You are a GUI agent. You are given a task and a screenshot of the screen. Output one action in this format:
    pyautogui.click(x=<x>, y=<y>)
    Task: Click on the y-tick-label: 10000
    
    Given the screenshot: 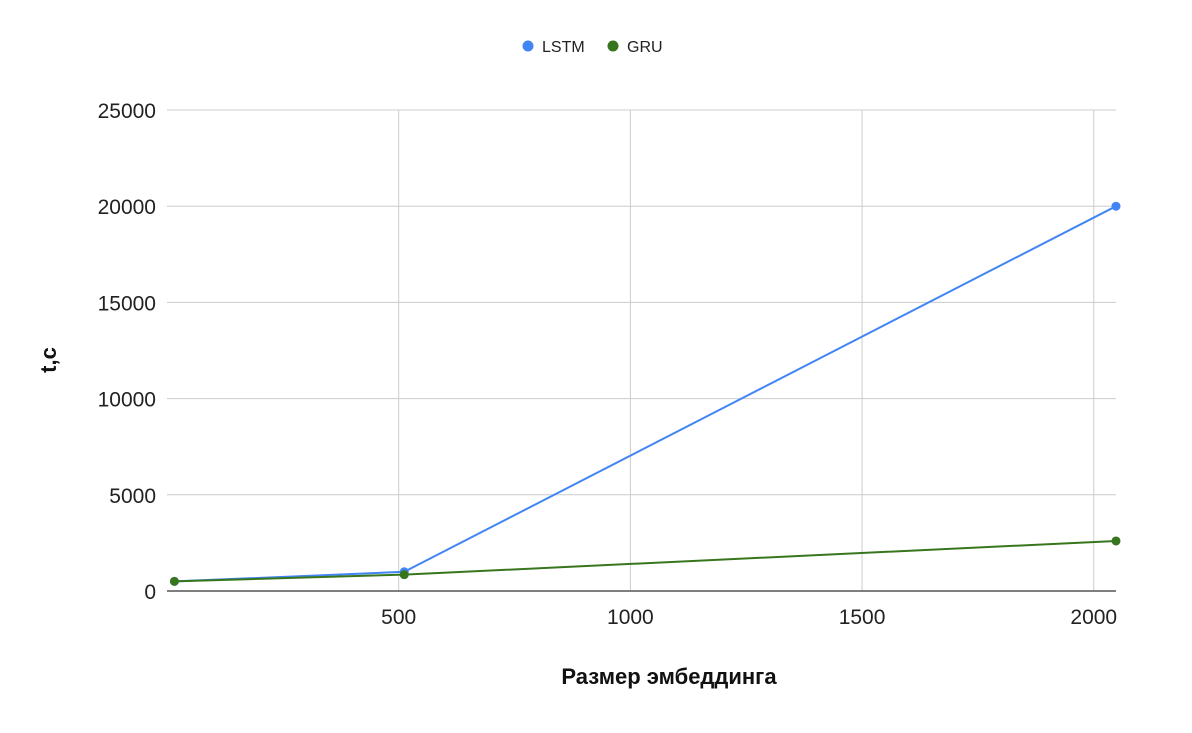 What is the action you would take?
    pyautogui.click(x=127, y=400)
    